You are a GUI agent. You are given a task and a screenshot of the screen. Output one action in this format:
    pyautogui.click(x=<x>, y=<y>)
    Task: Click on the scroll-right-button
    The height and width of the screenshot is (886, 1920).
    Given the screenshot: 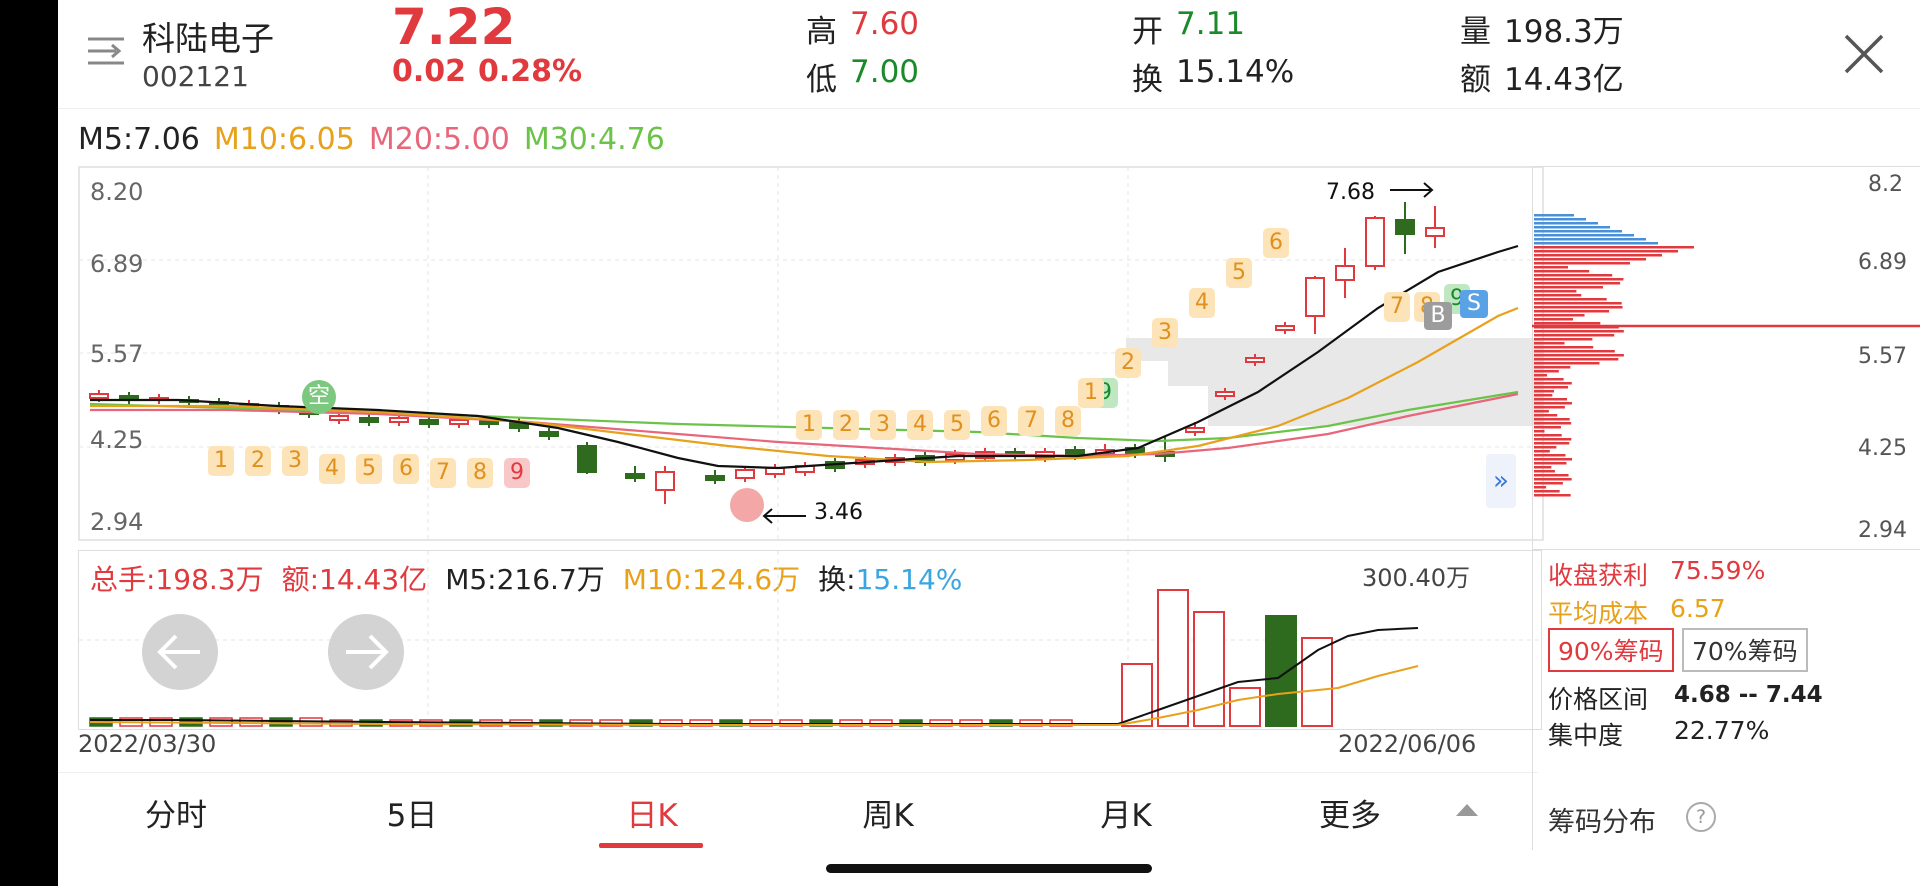 What is the action you would take?
    pyautogui.click(x=366, y=652)
    